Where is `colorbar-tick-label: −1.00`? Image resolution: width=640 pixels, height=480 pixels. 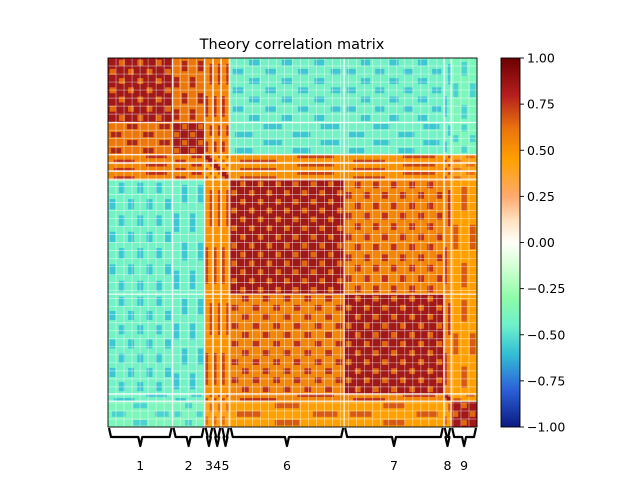
colorbar-tick-label: −1.00 is located at coordinates (546, 427).